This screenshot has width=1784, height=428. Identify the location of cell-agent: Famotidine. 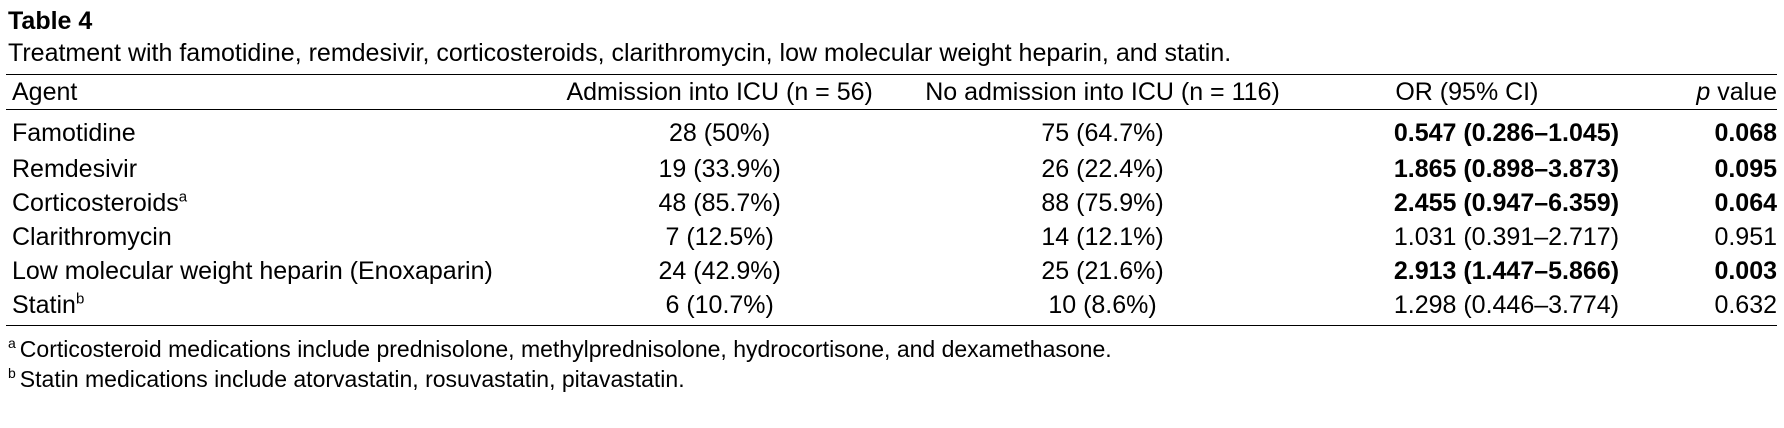
(266, 131).